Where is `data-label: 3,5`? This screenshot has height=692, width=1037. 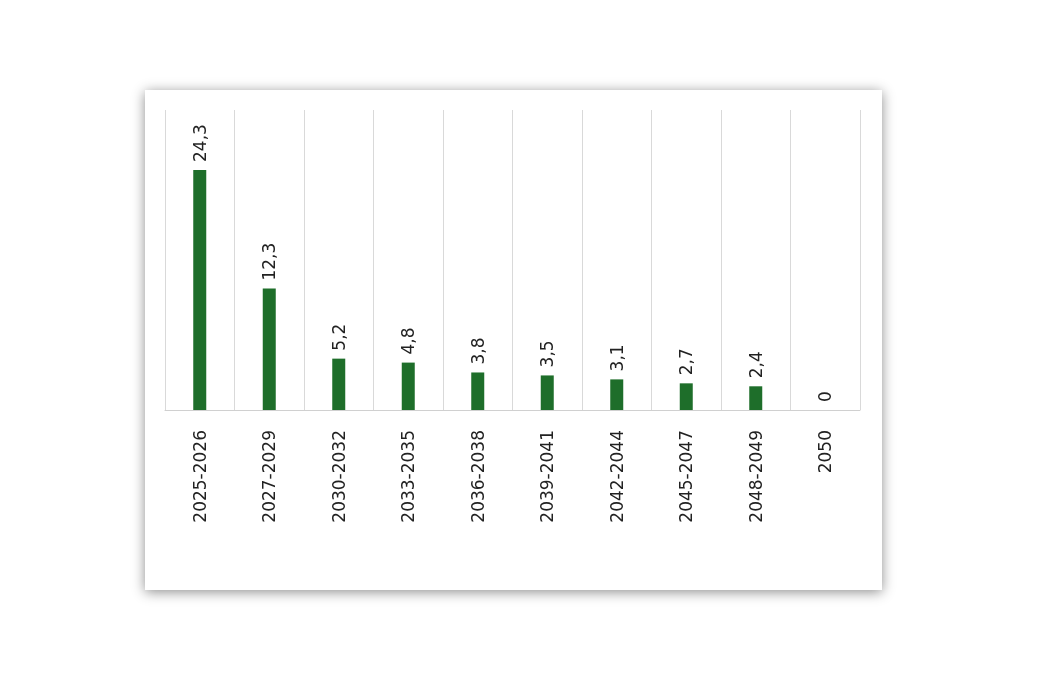
data-label: 3,5 is located at coordinates (547, 354).